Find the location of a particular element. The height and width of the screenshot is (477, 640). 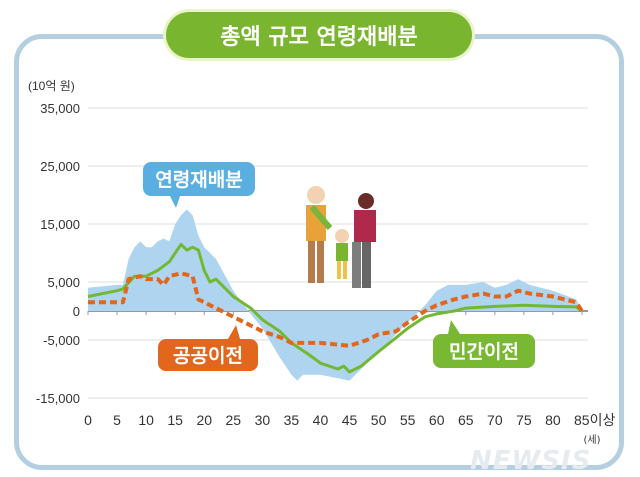

grandfather-head is located at coordinates (316, 195).